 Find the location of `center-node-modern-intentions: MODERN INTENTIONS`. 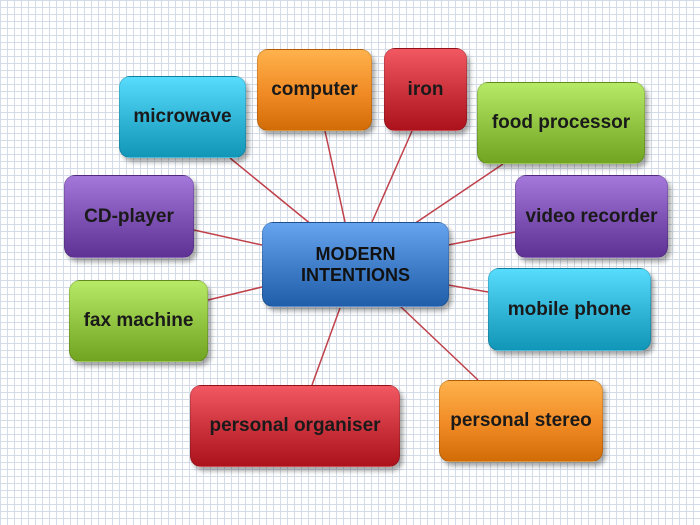

center-node-modern-intentions: MODERN INTENTIONS is located at coordinates (355, 264).